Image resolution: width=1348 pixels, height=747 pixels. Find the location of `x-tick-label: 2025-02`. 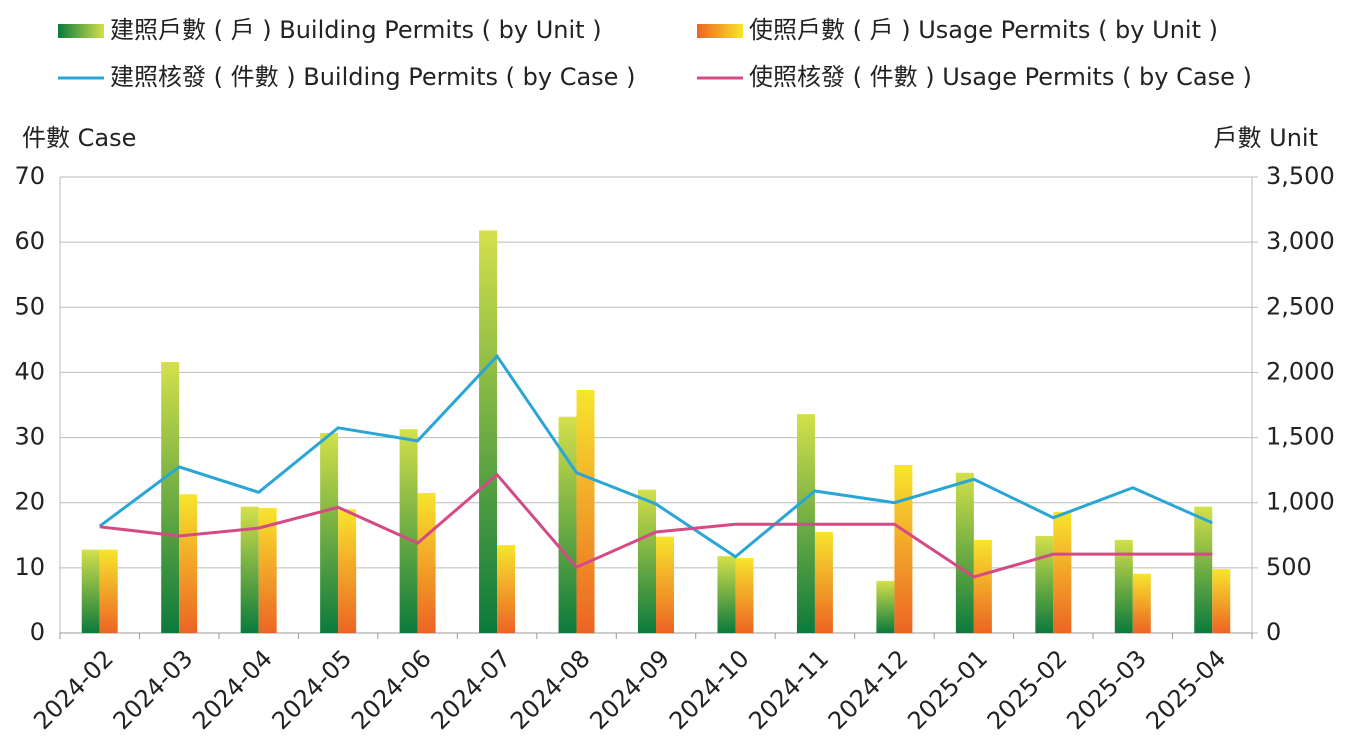

x-tick-label: 2025-02 is located at coordinates (1027, 689).